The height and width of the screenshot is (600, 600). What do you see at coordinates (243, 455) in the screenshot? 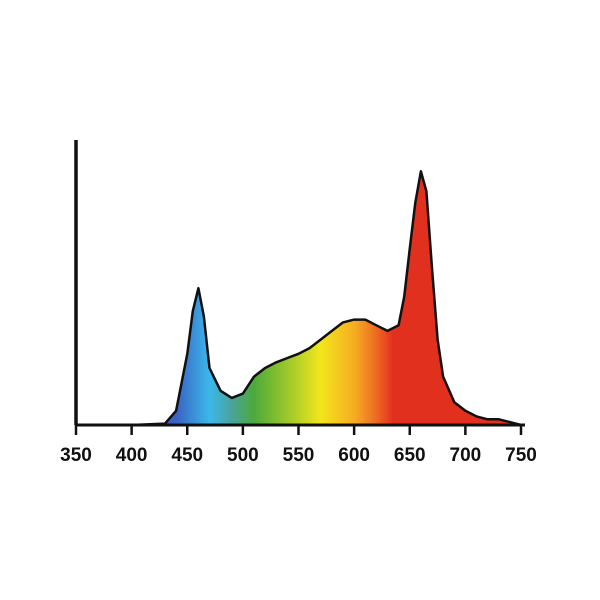
I see `x-tick-label: 500` at bounding box center [243, 455].